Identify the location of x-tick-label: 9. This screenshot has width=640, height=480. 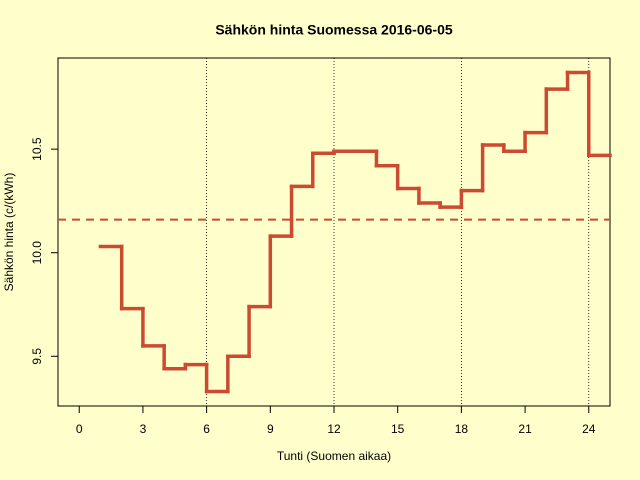
(270, 429).